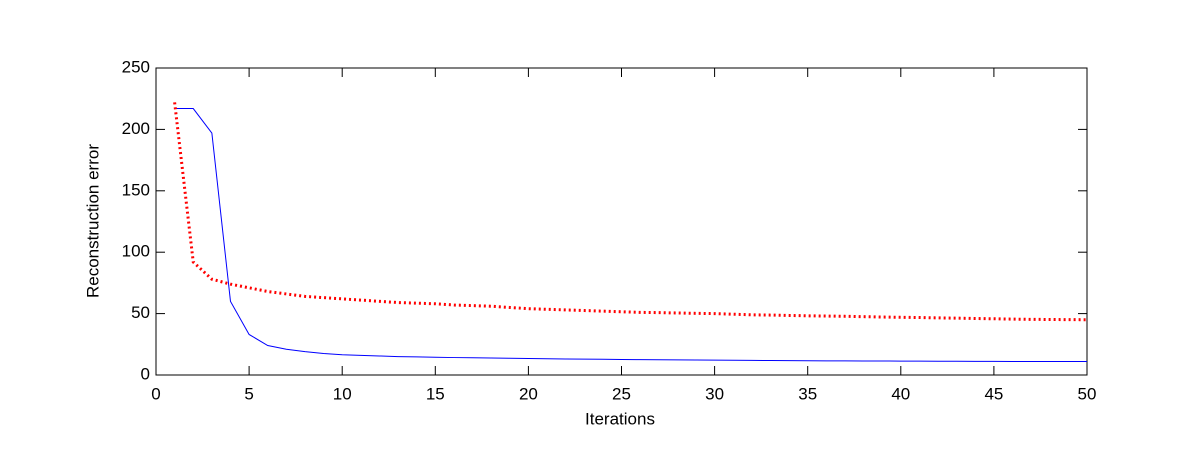 This screenshot has width=1201, height=476. What do you see at coordinates (248, 393) in the screenshot?
I see `x-tick-label: 5` at bounding box center [248, 393].